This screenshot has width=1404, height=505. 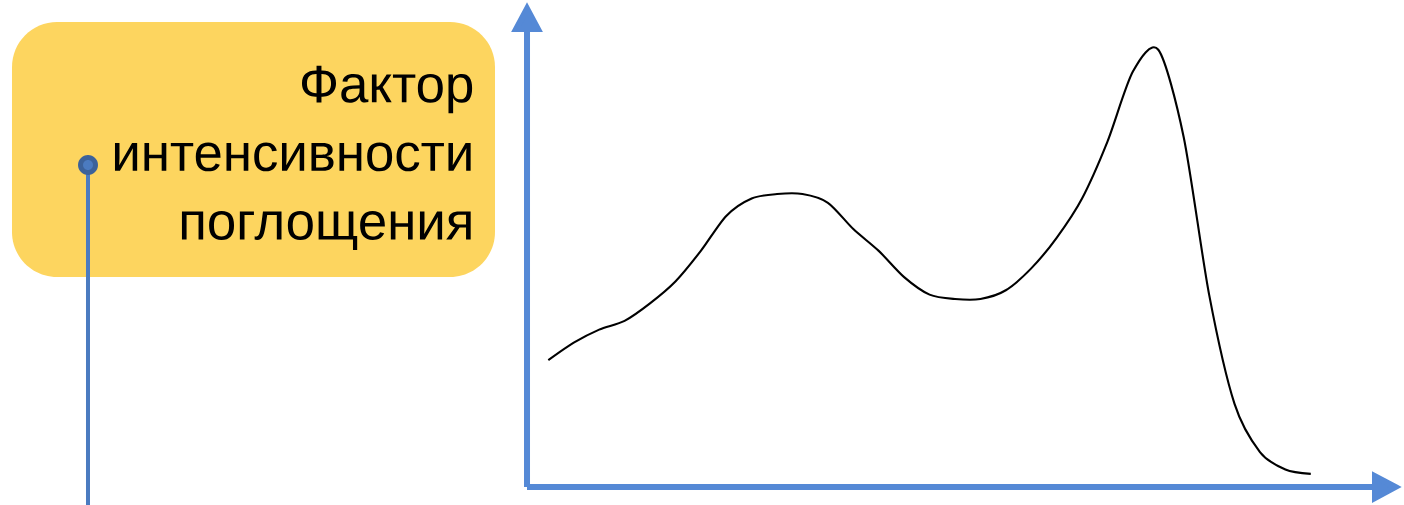 What do you see at coordinates (293, 157) in the screenshot?
I see `text: Фактор интенсивности поглощения` at bounding box center [293, 157].